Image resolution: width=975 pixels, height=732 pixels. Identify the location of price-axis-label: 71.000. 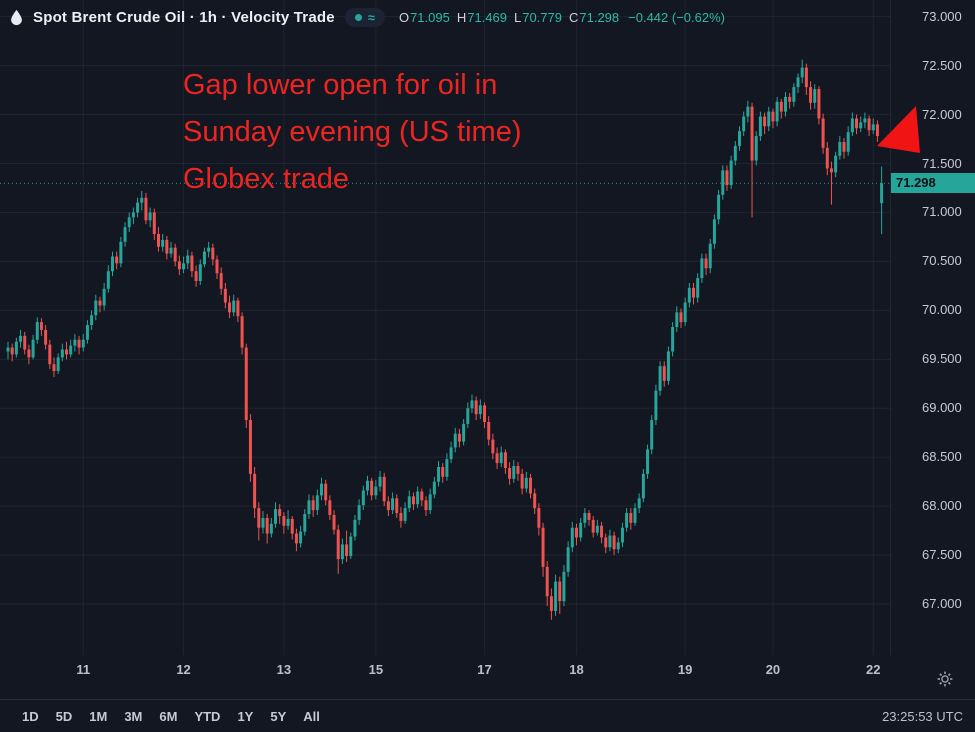
(942, 212).